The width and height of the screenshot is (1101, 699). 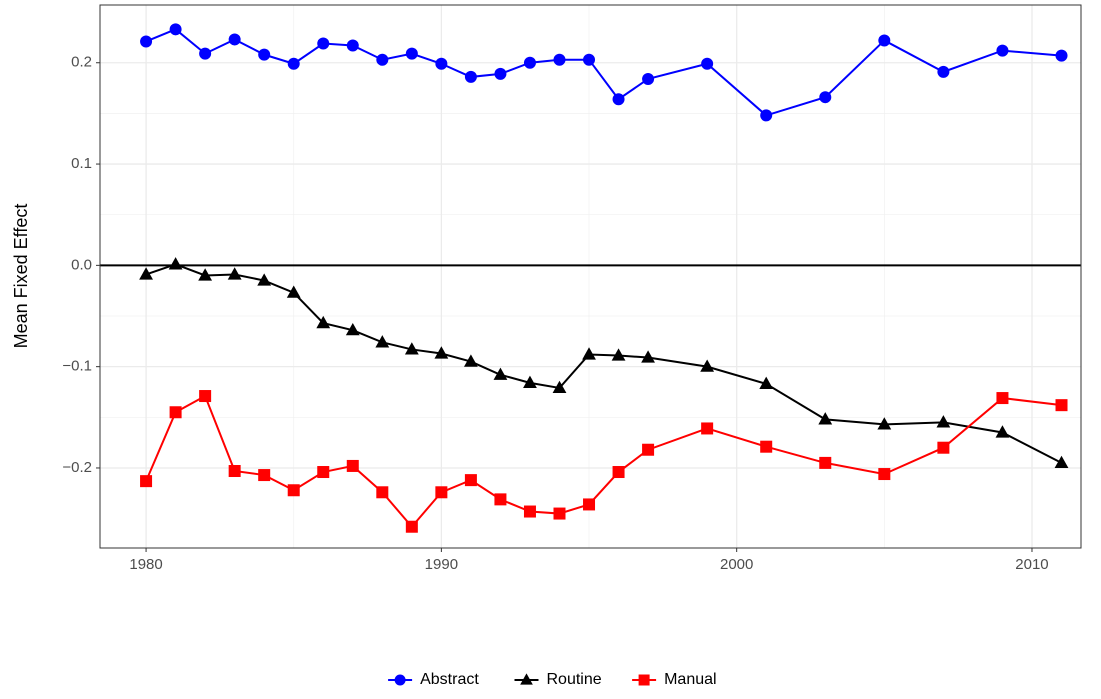 What do you see at coordinates (21, 276) in the screenshot?
I see `y-axis-title: Mean Fixed Effect` at bounding box center [21, 276].